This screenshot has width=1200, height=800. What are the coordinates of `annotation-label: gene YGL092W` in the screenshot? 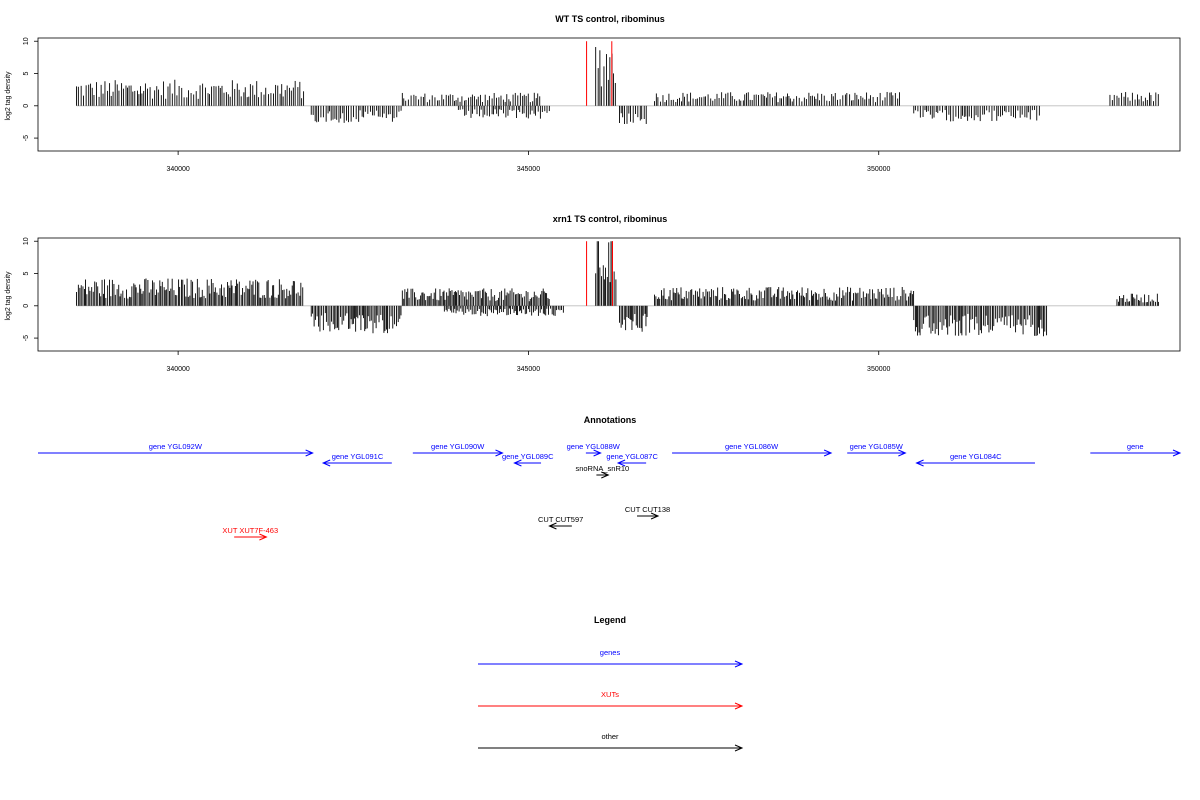 It's located at (176, 446).